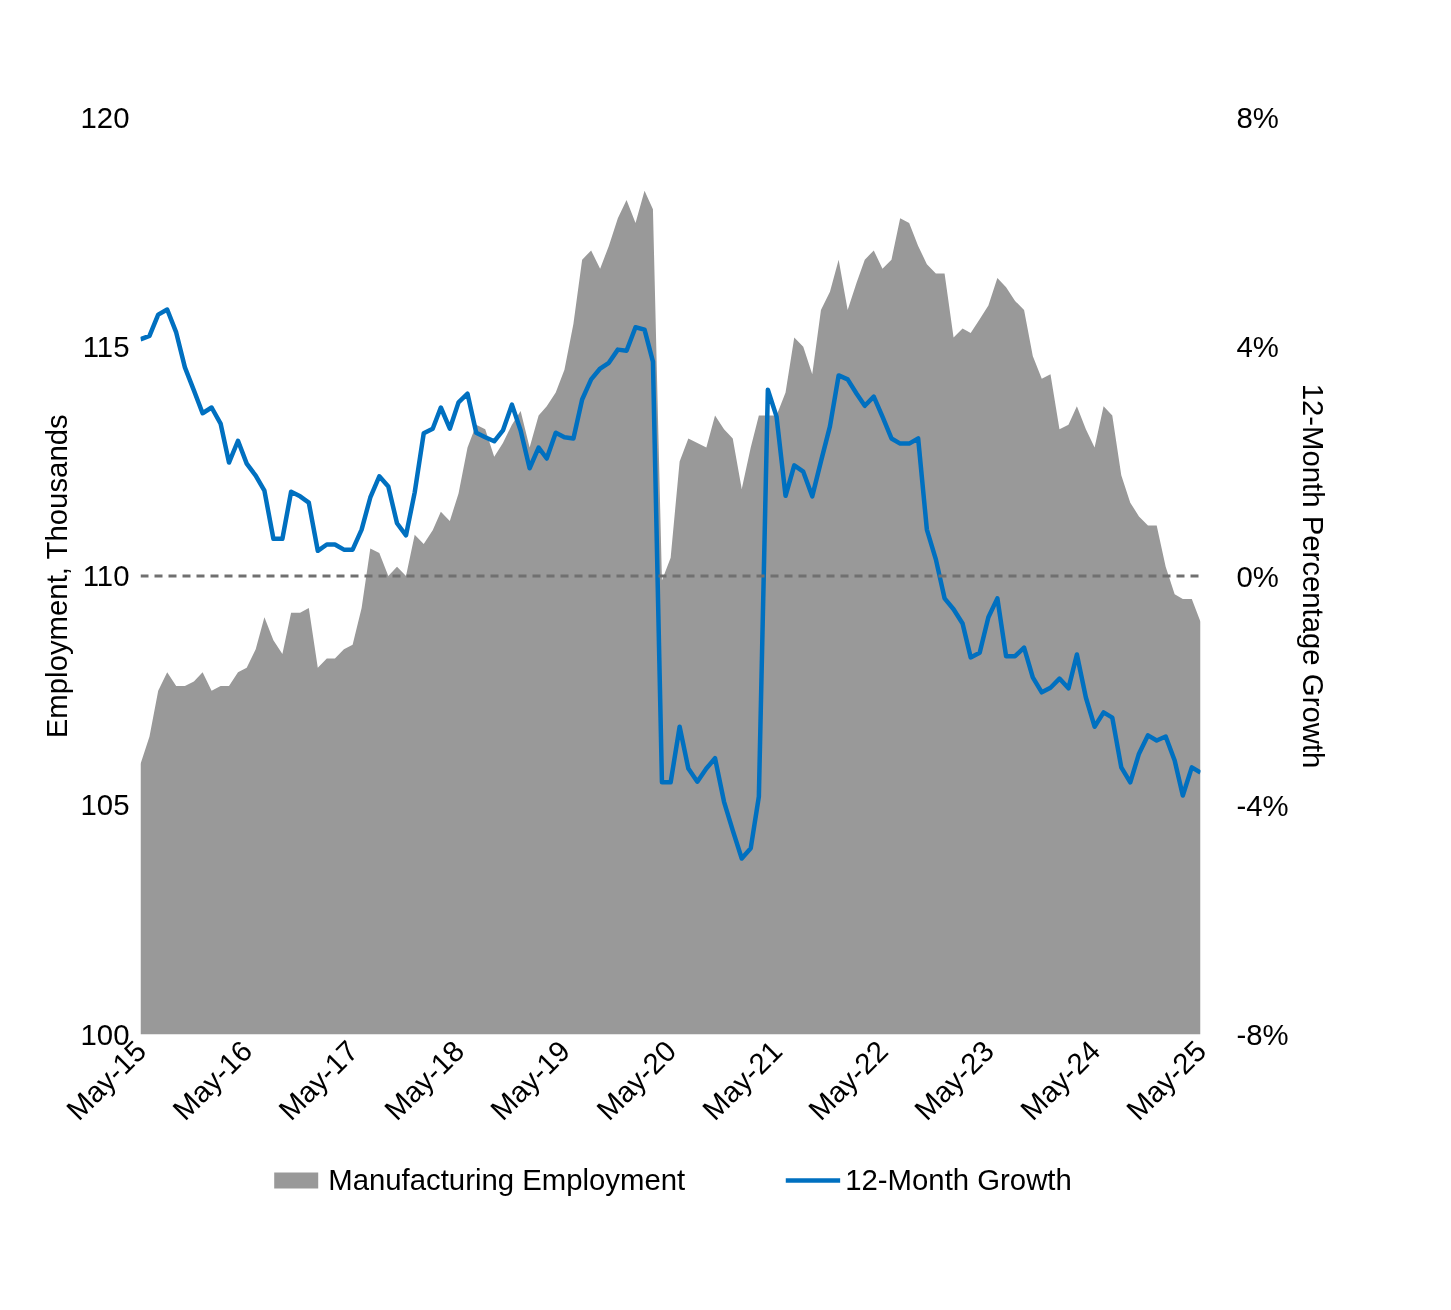  I want to click on legend-label: Manufacturing Employment, so click(507, 1180).